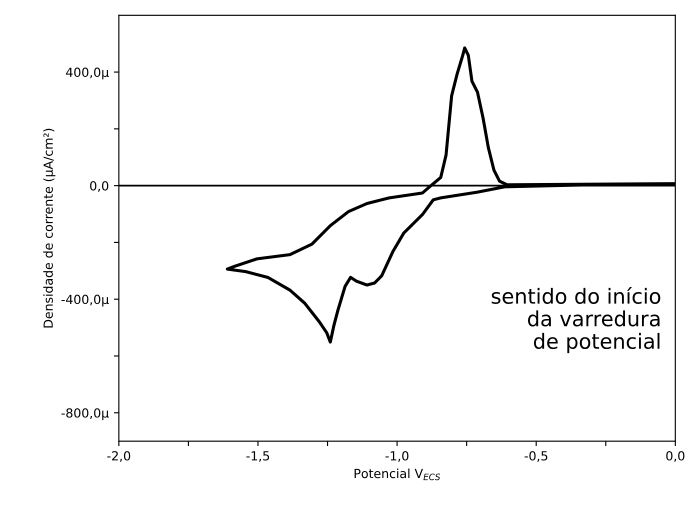 Image resolution: width=687 pixels, height=510 pixels. What do you see at coordinates (536, 456) in the screenshot?
I see `x-tick-label: -0,5` at bounding box center [536, 456].